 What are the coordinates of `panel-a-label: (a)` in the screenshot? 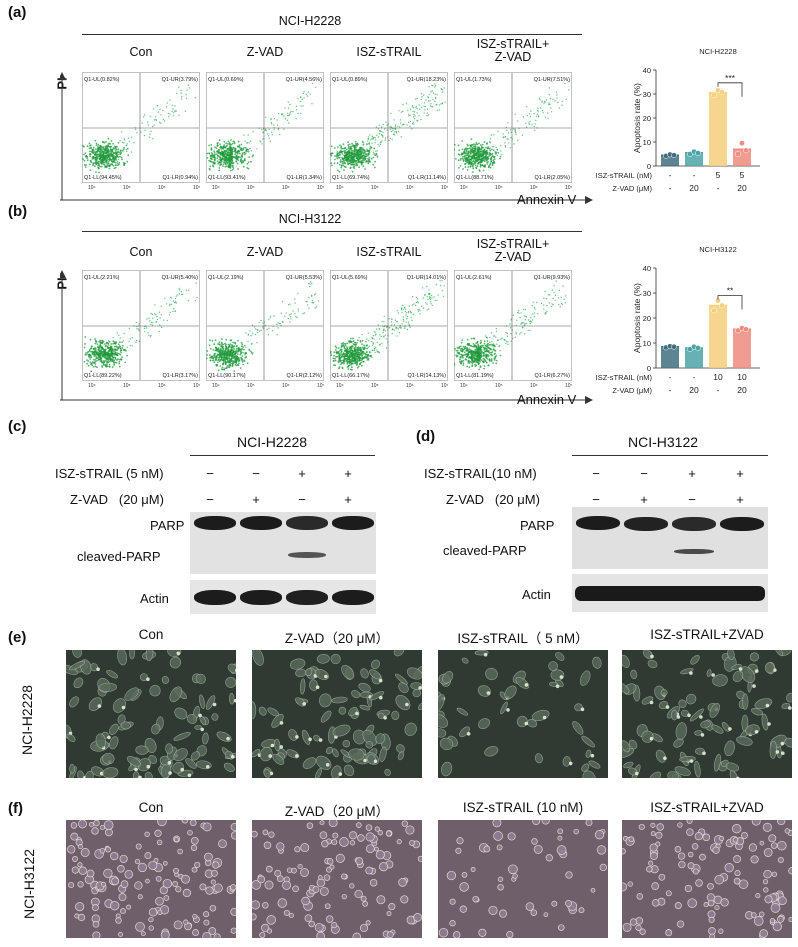 It's located at (17, 12).